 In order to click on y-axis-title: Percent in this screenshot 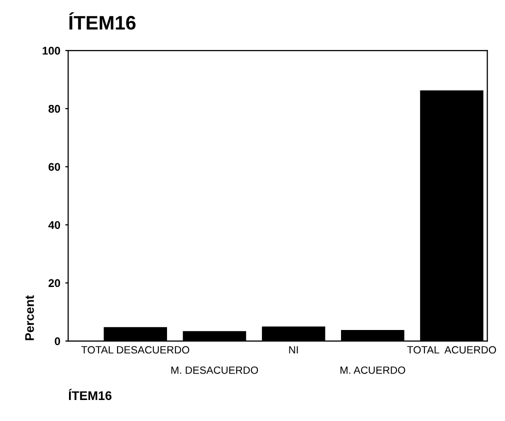, I will do `click(29, 317)`.